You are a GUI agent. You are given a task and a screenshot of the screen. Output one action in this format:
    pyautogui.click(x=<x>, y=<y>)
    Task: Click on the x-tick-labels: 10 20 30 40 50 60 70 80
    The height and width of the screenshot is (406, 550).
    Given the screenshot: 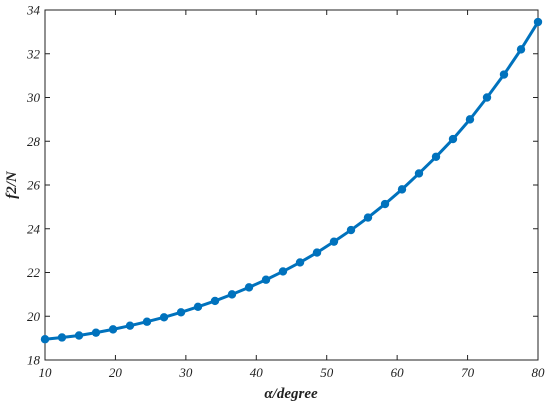 What is the action you would take?
    pyautogui.click(x=292, y=372)
    